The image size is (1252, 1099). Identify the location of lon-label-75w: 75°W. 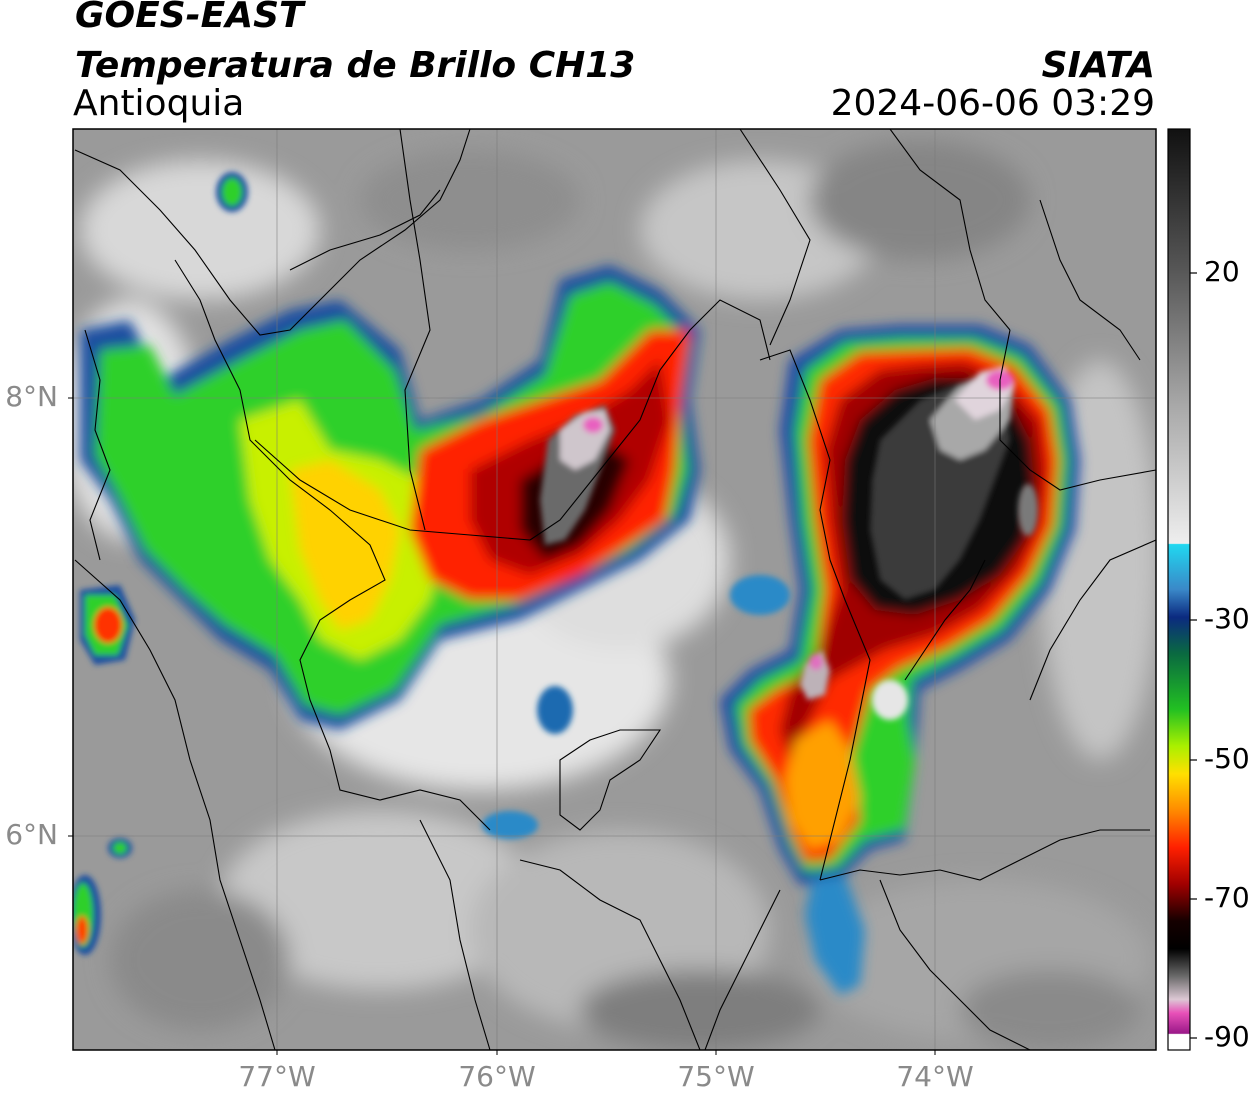
(716, 1076).